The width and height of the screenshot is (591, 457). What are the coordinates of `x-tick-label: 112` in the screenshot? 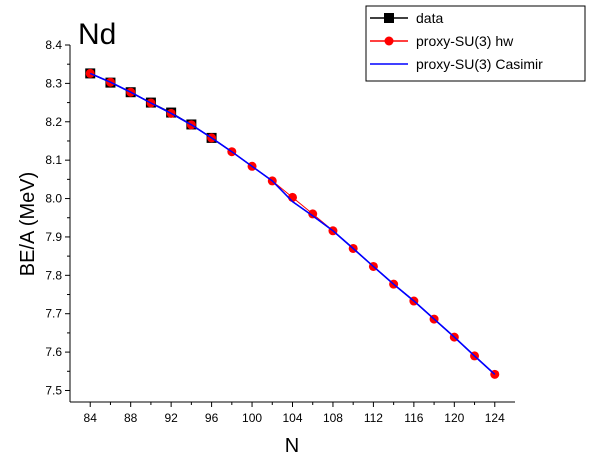 It's located at (373, 418).